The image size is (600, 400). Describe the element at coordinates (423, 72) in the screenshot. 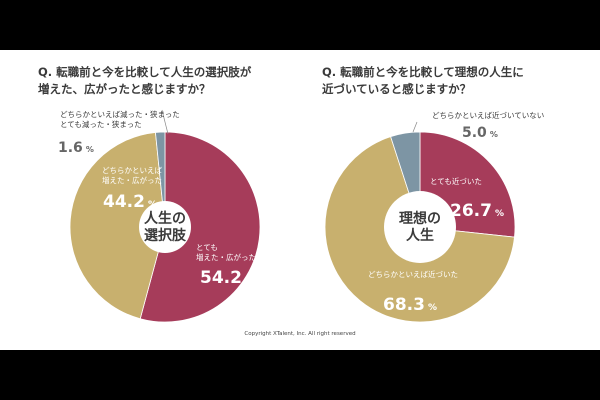

I see `chart-2-question-line-1: Q. 転職前と今を比較して理想の人生に` at that location.